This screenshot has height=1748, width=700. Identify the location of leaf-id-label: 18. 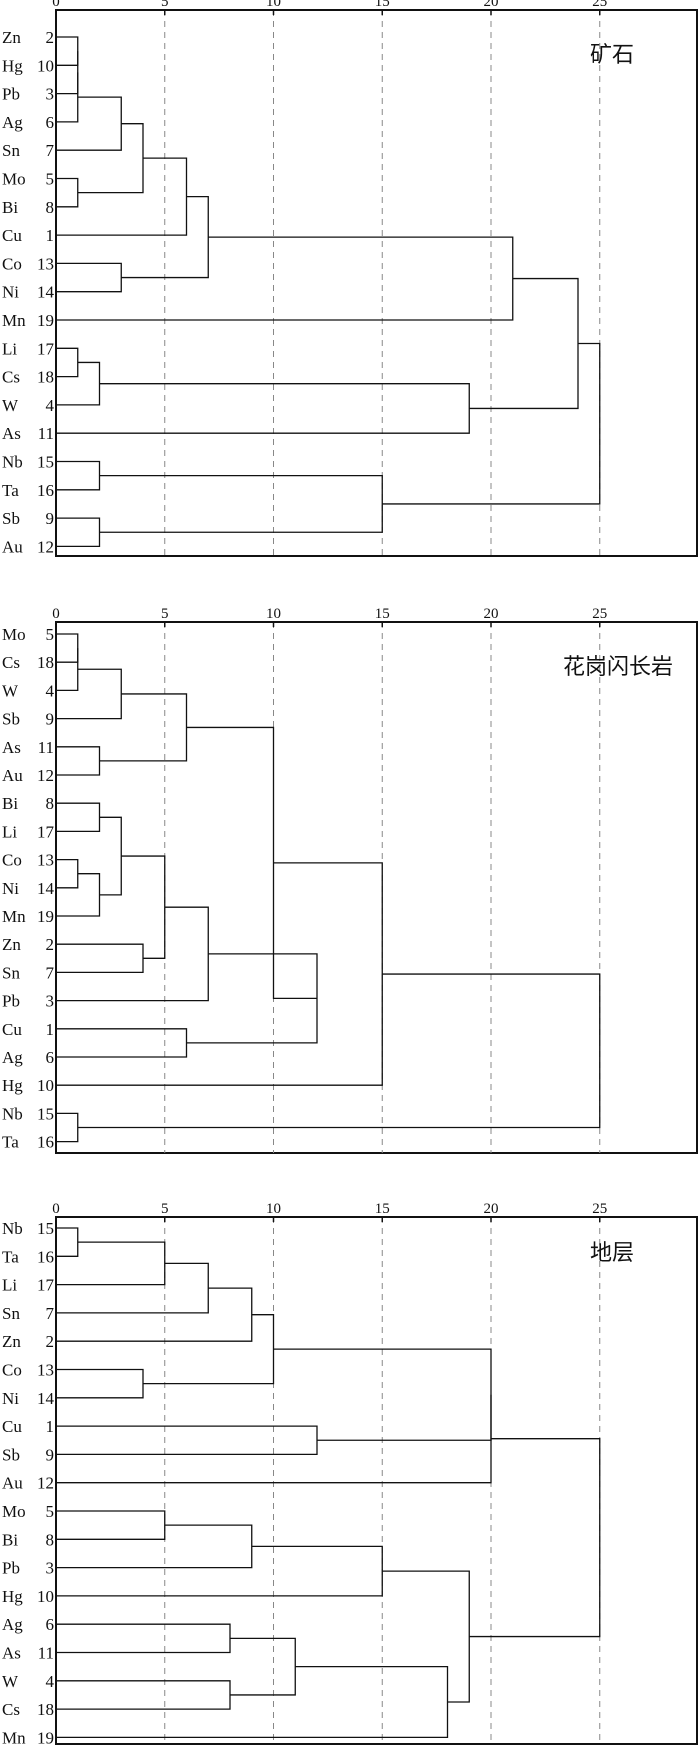
(45, 1709).